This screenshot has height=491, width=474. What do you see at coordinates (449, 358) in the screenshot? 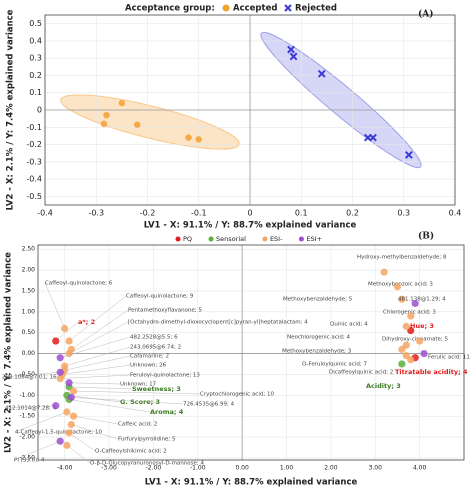
I see `point-label: Ferulic acid; 11` at bounding box center [449, 358].